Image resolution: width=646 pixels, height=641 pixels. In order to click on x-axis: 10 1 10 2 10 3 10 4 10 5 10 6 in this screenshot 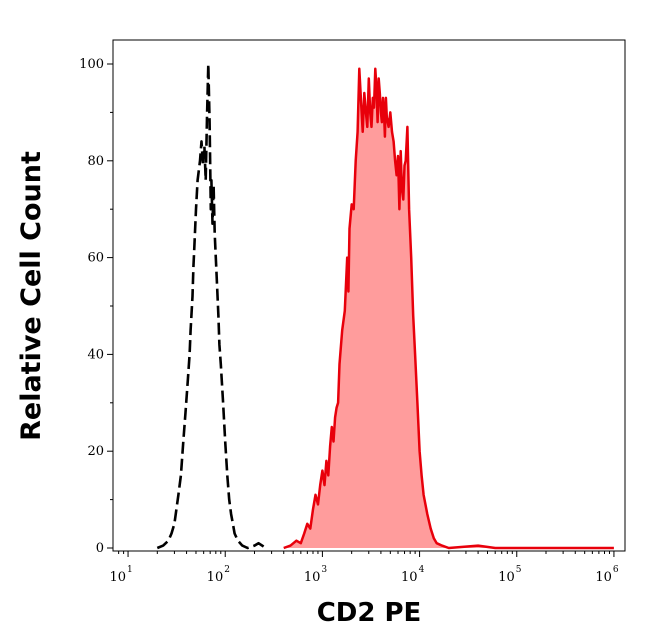, I will do `click(364, 568)`.